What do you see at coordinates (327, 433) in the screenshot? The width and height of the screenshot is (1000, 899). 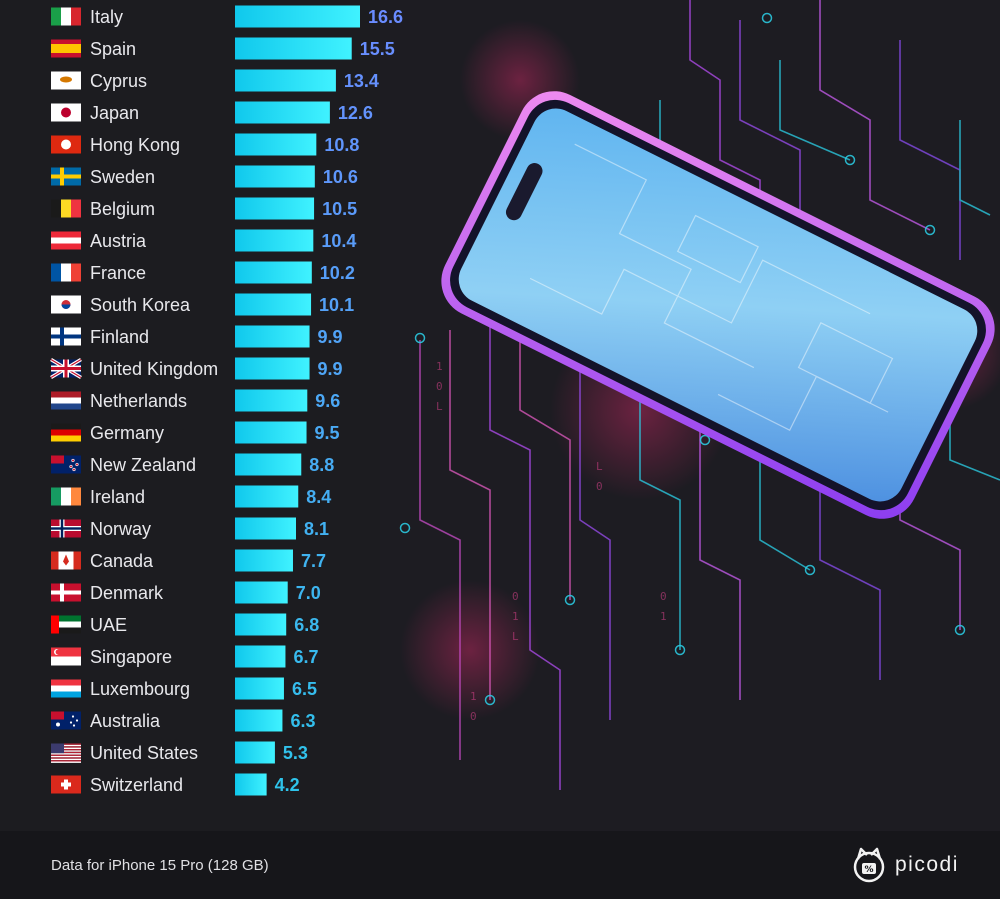 I see `value-label: 9.5` at bounding box center [327, 433].